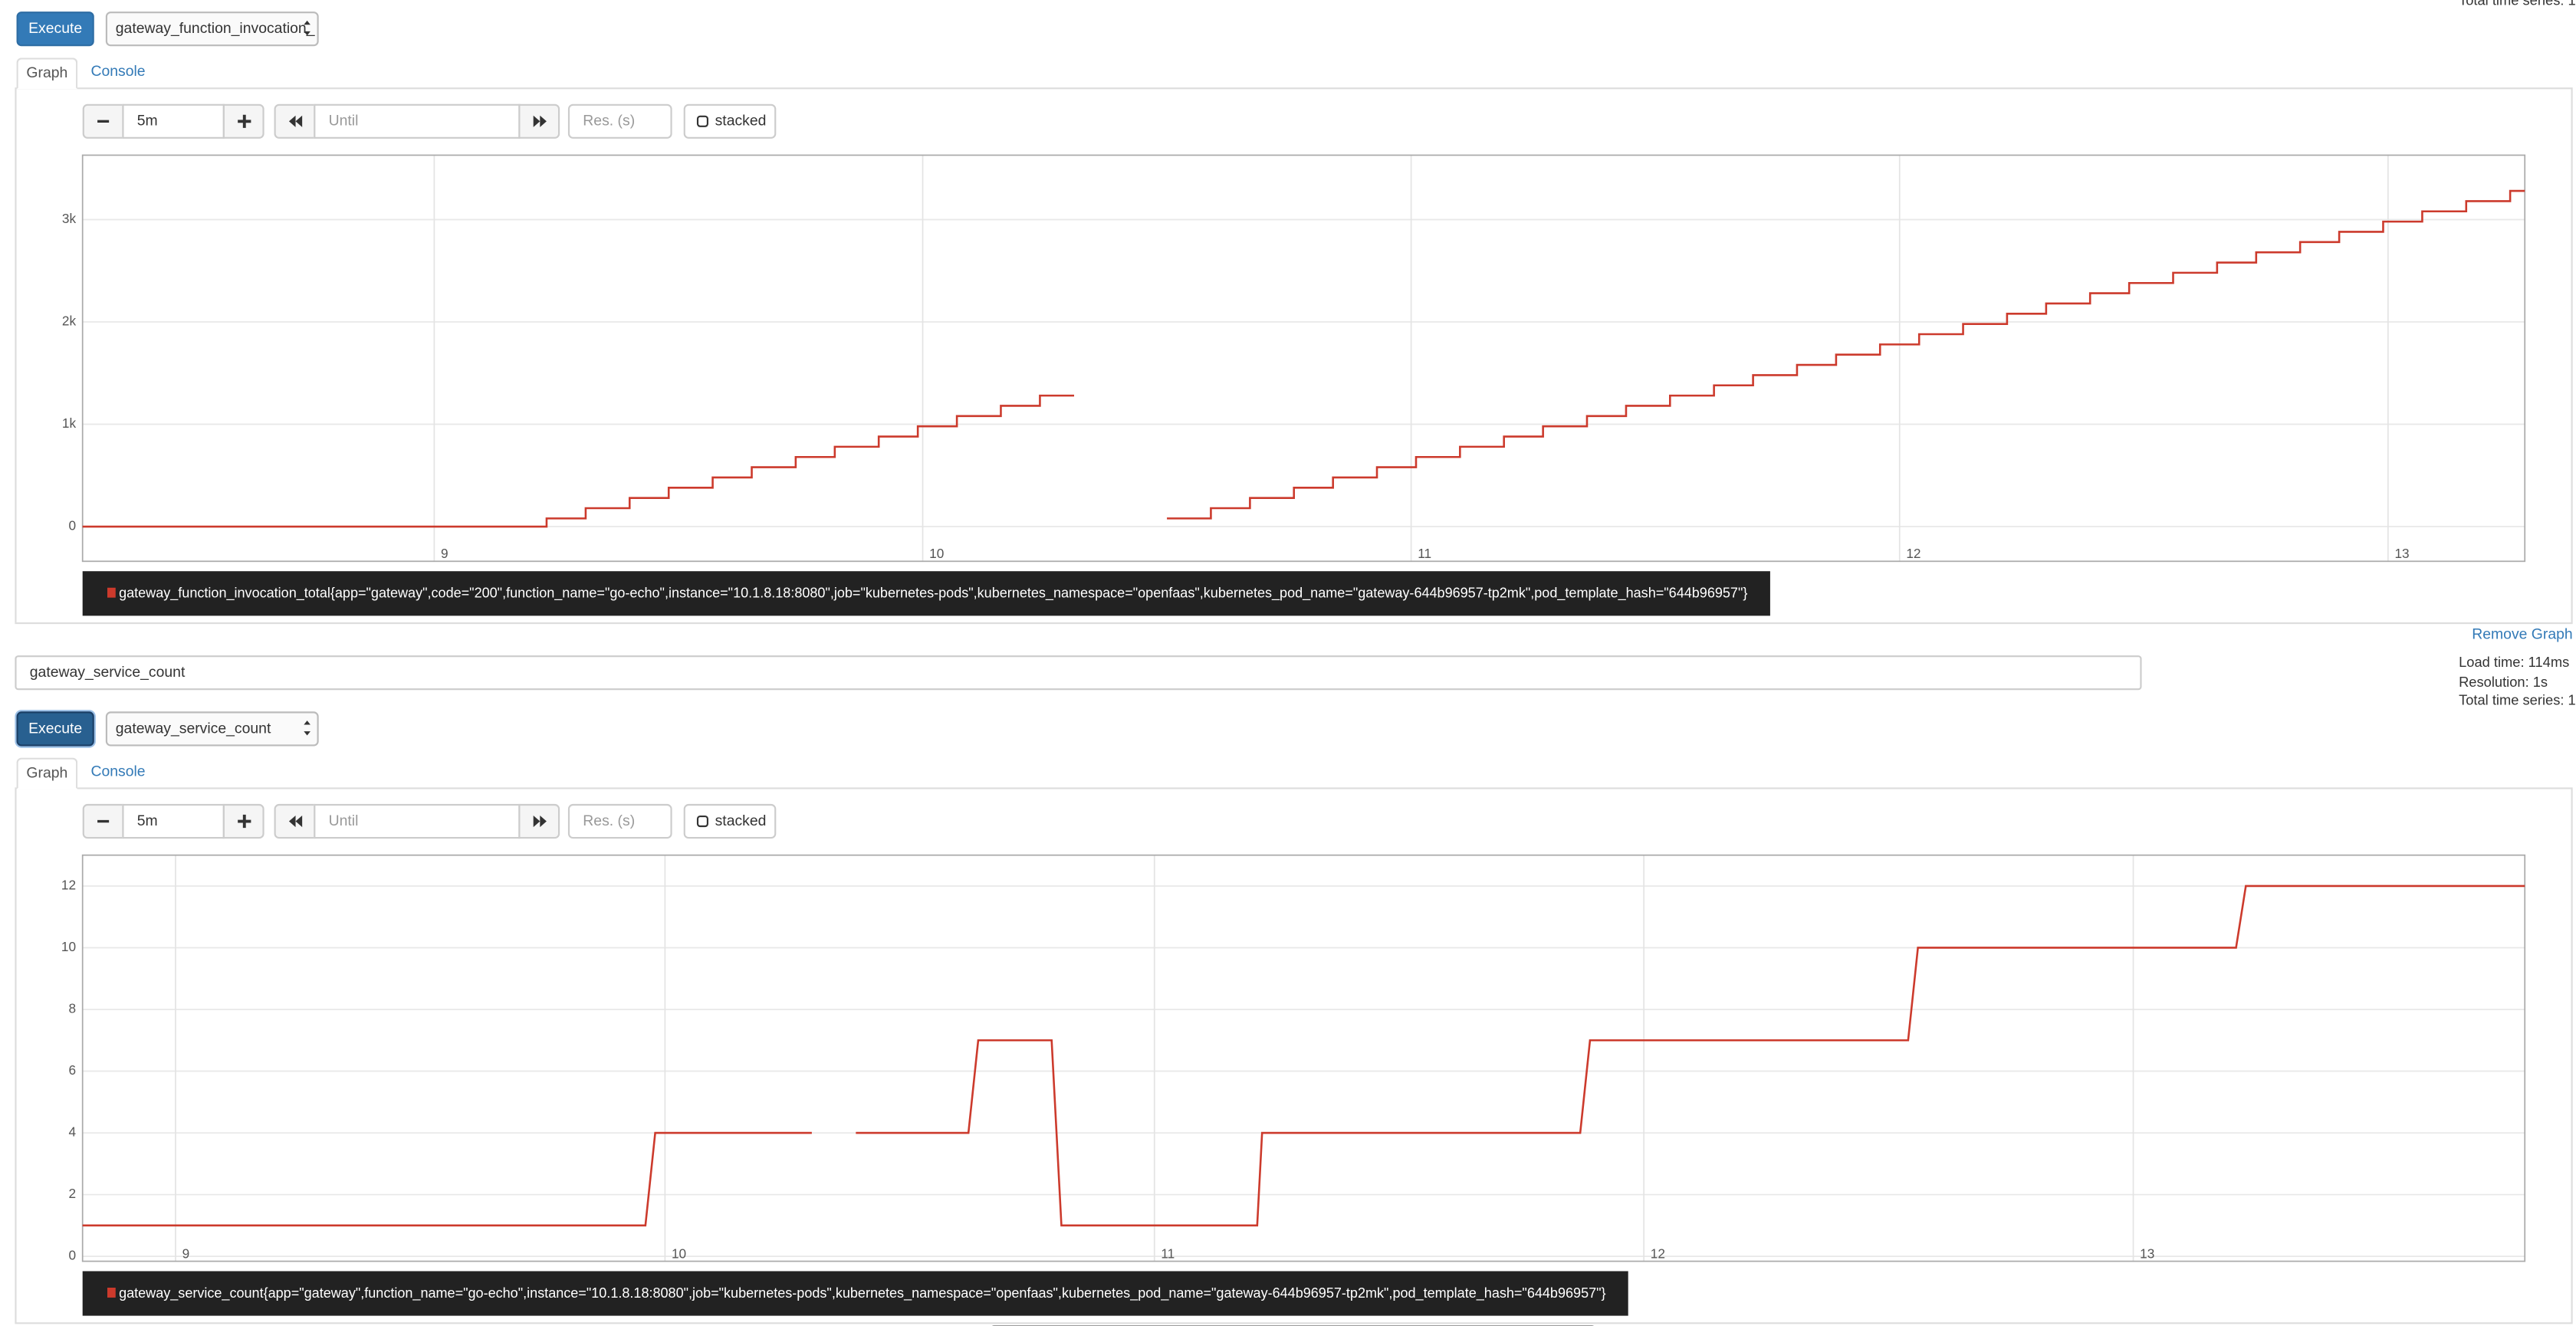 This screenshot has width=2576, height=1326. Describe the element at coordinates (212, 729) in the screenshot. I see `metric-select: gateway_service_count` at that location.